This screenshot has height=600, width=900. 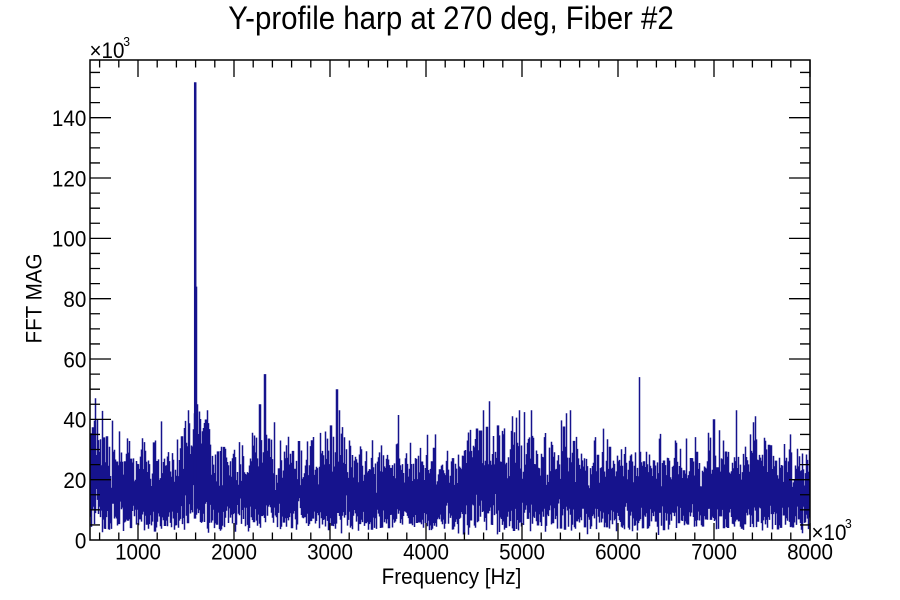 What do you see at coordinates (330, 552) in the screenshot?
I see `svg-text: 3000` at bounding box center [330, 552].